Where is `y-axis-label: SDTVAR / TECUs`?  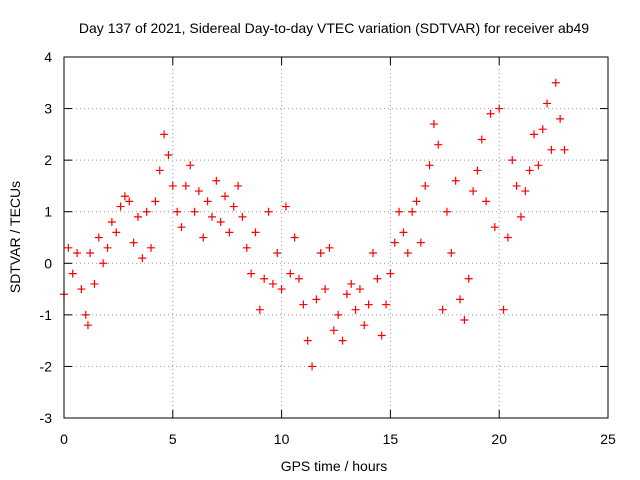 y-axis-label: SDTVAR / TECUs is located at coordinates (15, 237).